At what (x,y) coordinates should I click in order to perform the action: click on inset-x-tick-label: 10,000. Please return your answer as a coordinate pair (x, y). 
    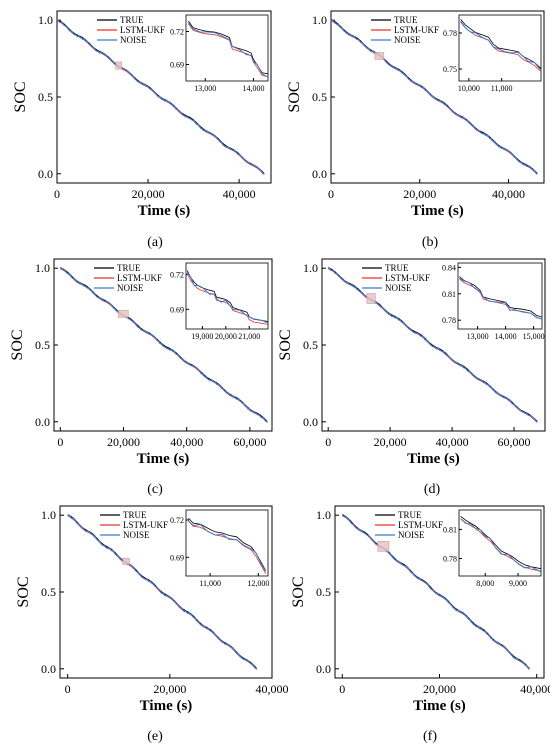
    Looking at the image, I should click on (469, 88).